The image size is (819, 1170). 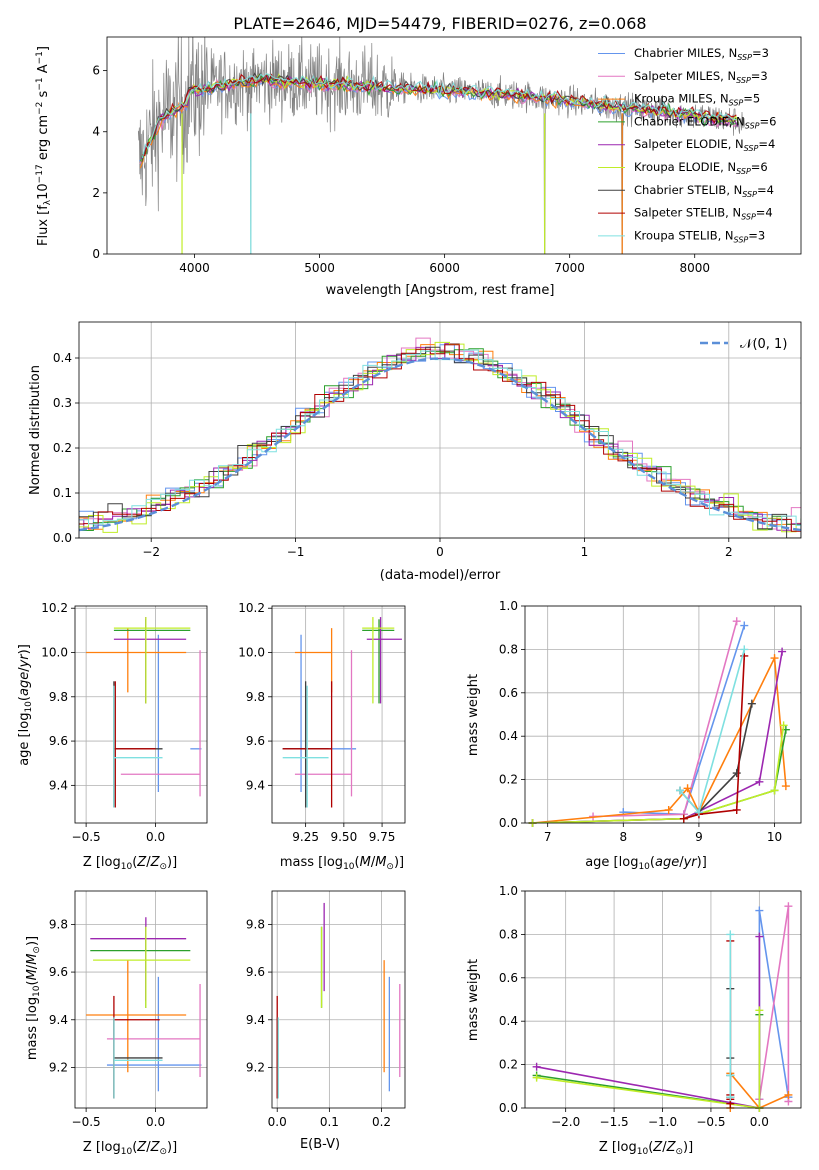 I want to click on spectrum-legend-entry: Kroupa ELODIE, NSSP=6, so click(x=701, y=168).